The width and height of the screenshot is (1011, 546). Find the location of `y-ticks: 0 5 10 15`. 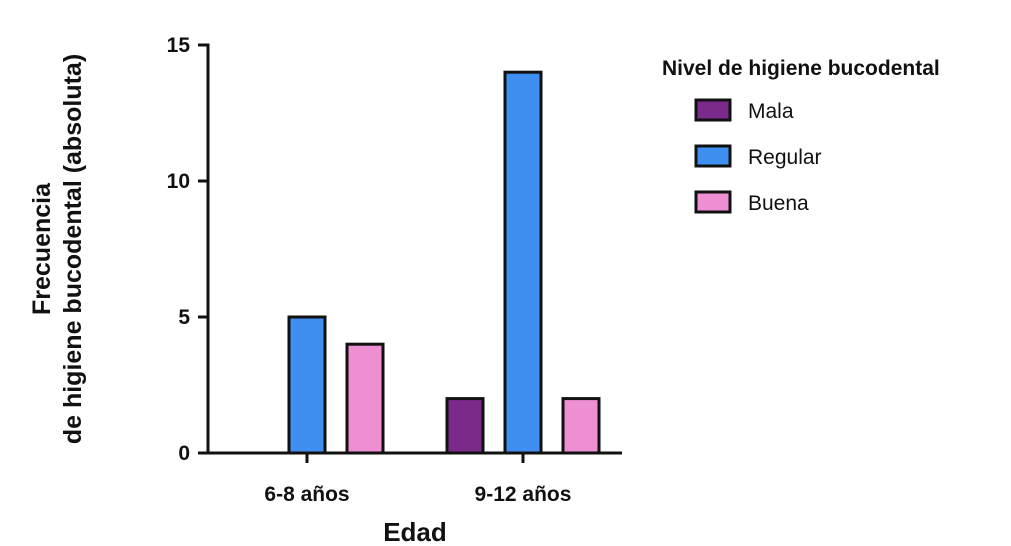

y-ticks: 0 5 10 15 is located at coordinates (187, 249).